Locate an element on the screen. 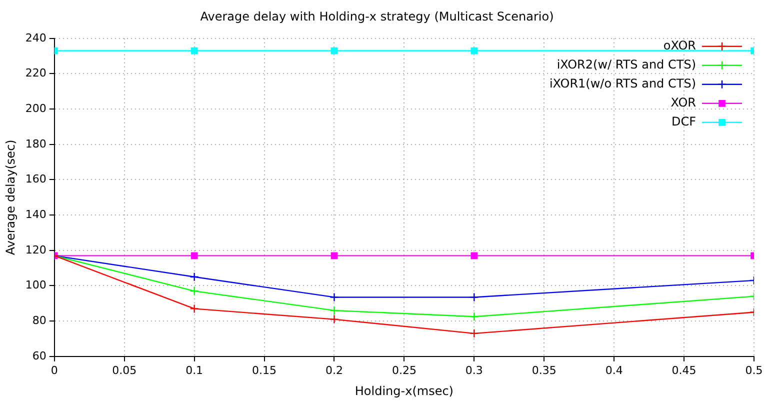 The width and height of the screenshot is (766, 403). x-tick-label: 0.3 is located at coordinates (474, 370).